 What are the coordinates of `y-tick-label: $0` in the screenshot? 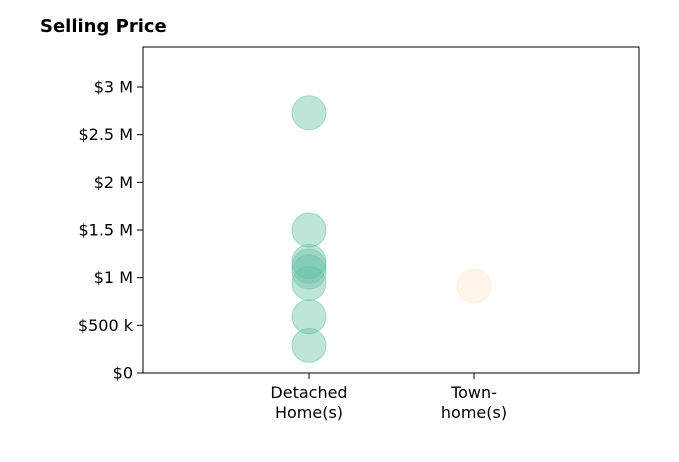 It's located at (123, 373).